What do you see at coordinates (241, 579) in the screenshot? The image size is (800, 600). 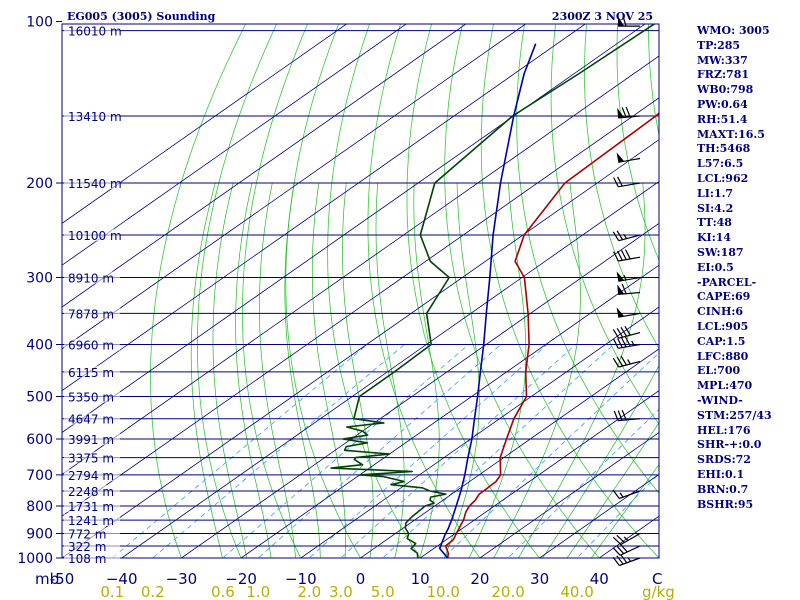 I see `temperature-label: −20` at bounding box center [241, 579].